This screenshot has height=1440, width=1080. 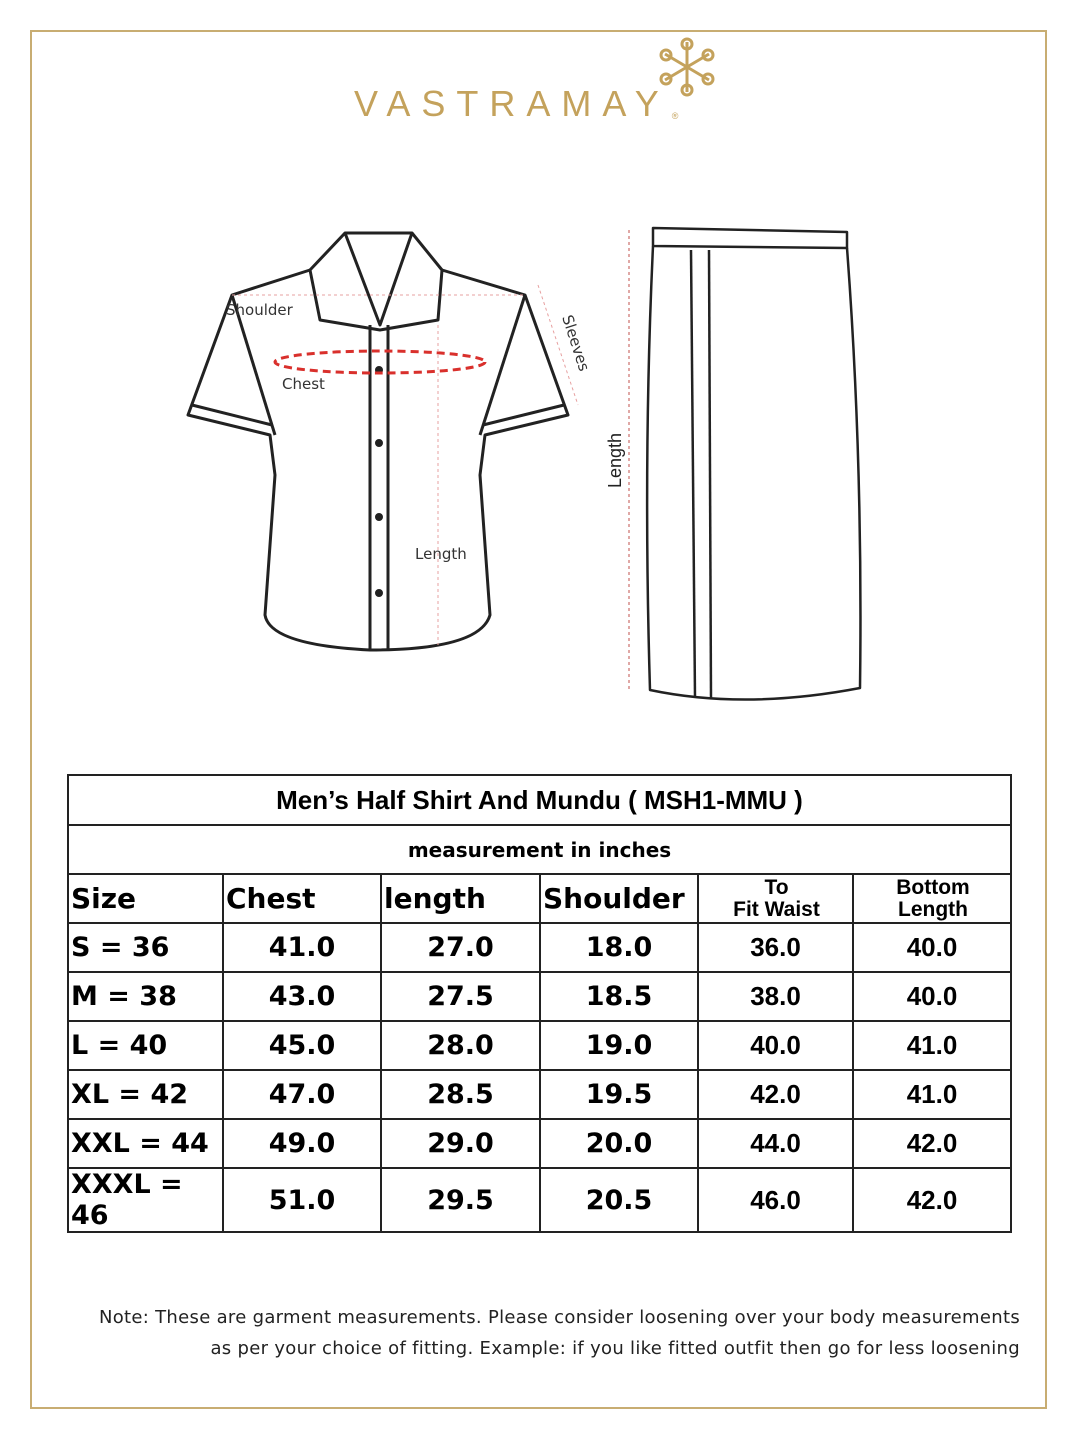 What do you see at coordinates (302, 1143) in the screenshot?
I see `chest-cell: 49.0` at bounding box center [302, 1143].